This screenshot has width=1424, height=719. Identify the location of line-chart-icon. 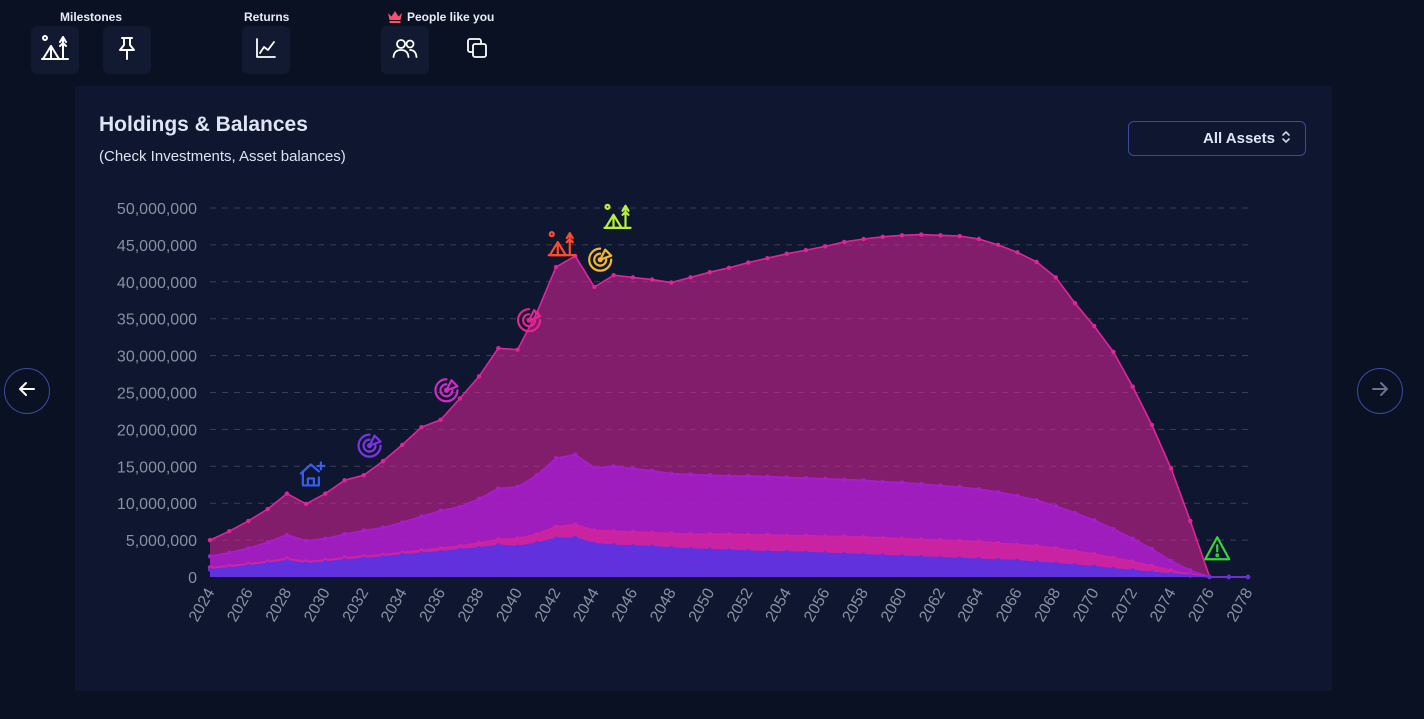
(266, 50).